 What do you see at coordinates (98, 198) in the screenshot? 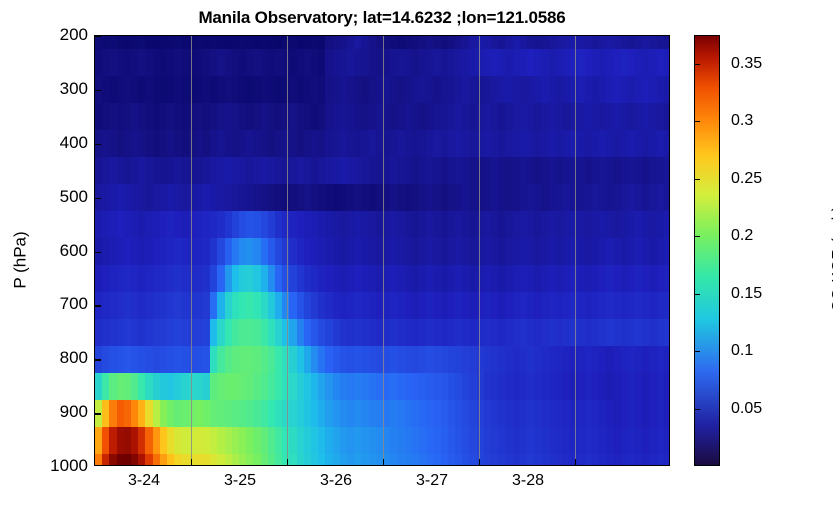
I see `y-tick-mark` at bounding box center [98, 198].